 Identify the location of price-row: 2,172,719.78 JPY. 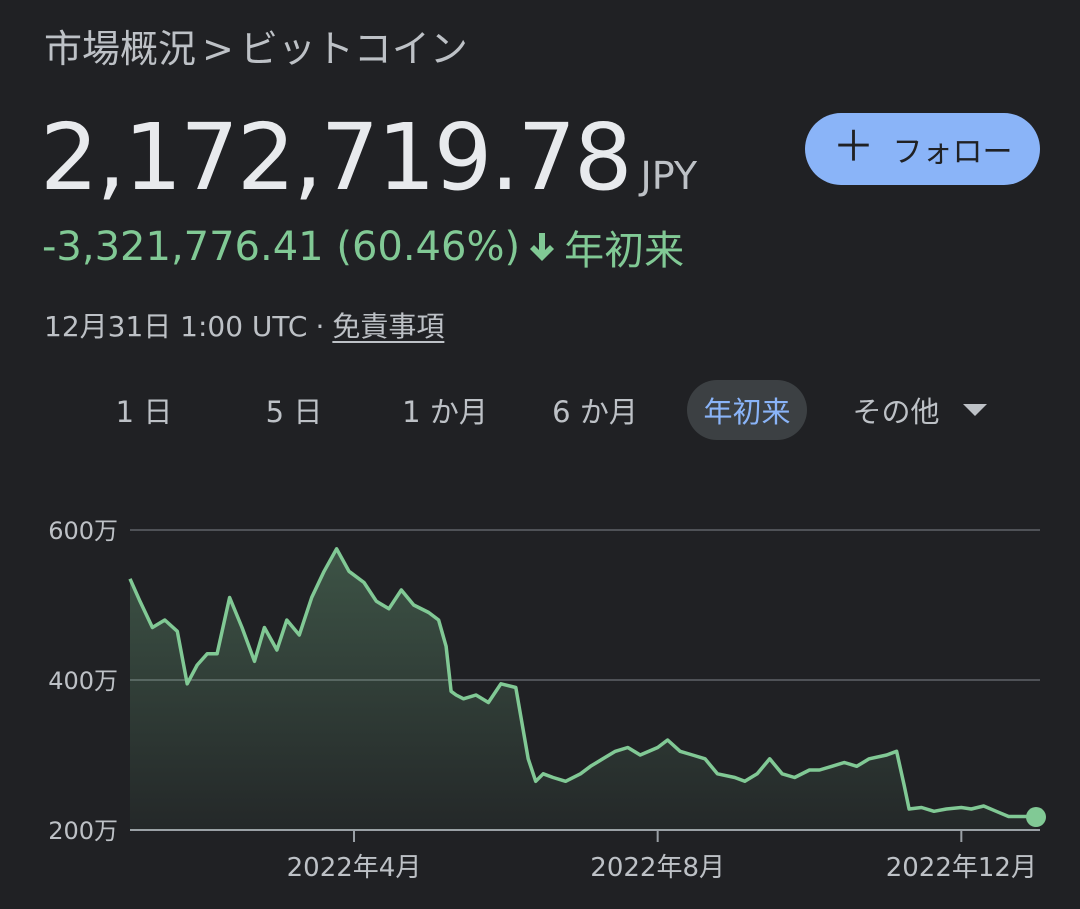
(368, 157).